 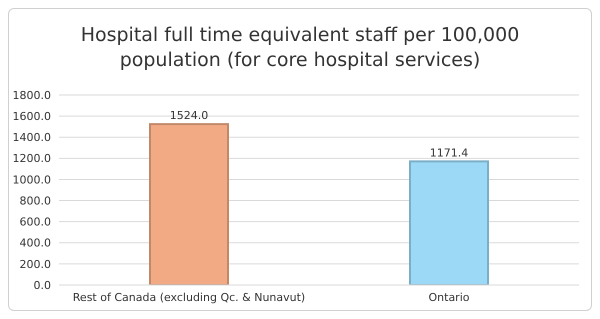 I want to click on y-tick-label: 1200.0, so click(x=31, y=159).